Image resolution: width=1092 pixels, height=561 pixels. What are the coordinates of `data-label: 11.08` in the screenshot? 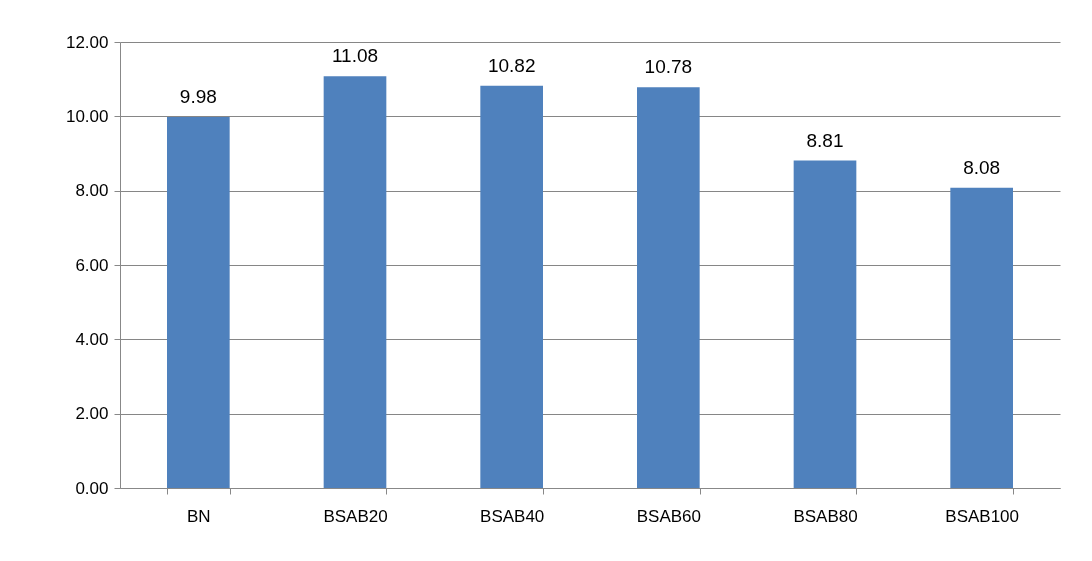 It's located at (355, 56).